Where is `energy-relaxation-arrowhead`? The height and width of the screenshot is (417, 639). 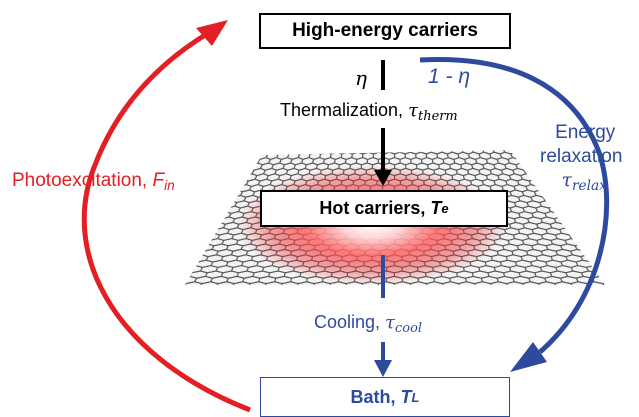
energy-relaxation-arrowhead is located at coordinates (528, 357).